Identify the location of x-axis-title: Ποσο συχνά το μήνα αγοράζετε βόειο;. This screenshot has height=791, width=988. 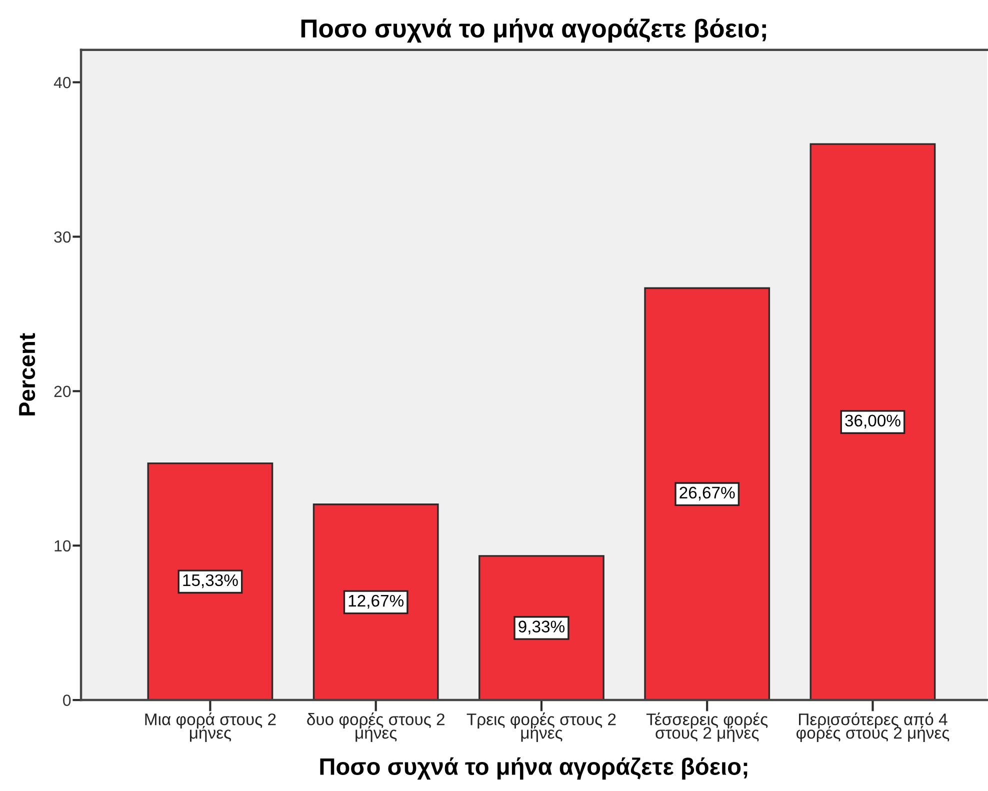
(534, 768).